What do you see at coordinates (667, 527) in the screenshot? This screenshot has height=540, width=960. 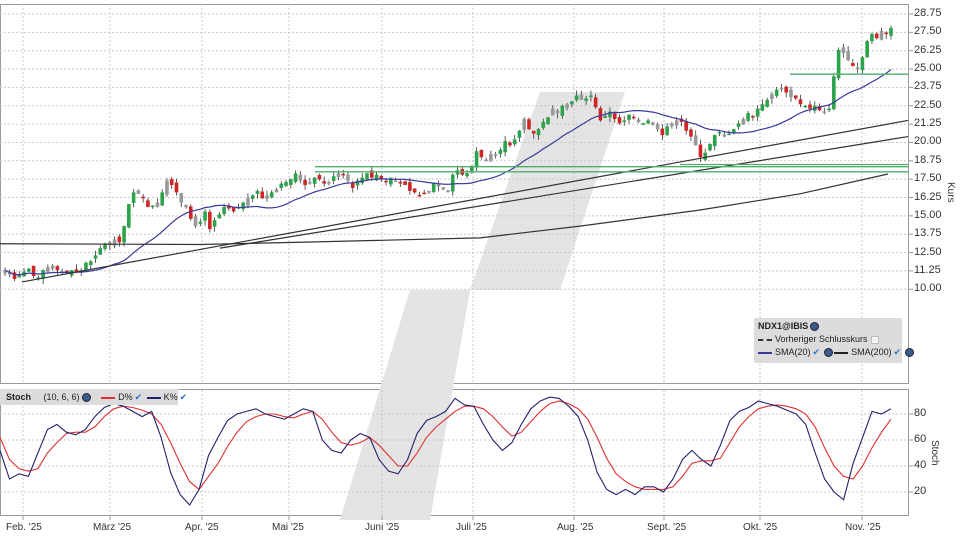 I see `month-tick-label: Sept. '25` at bounding box center [667, 527].